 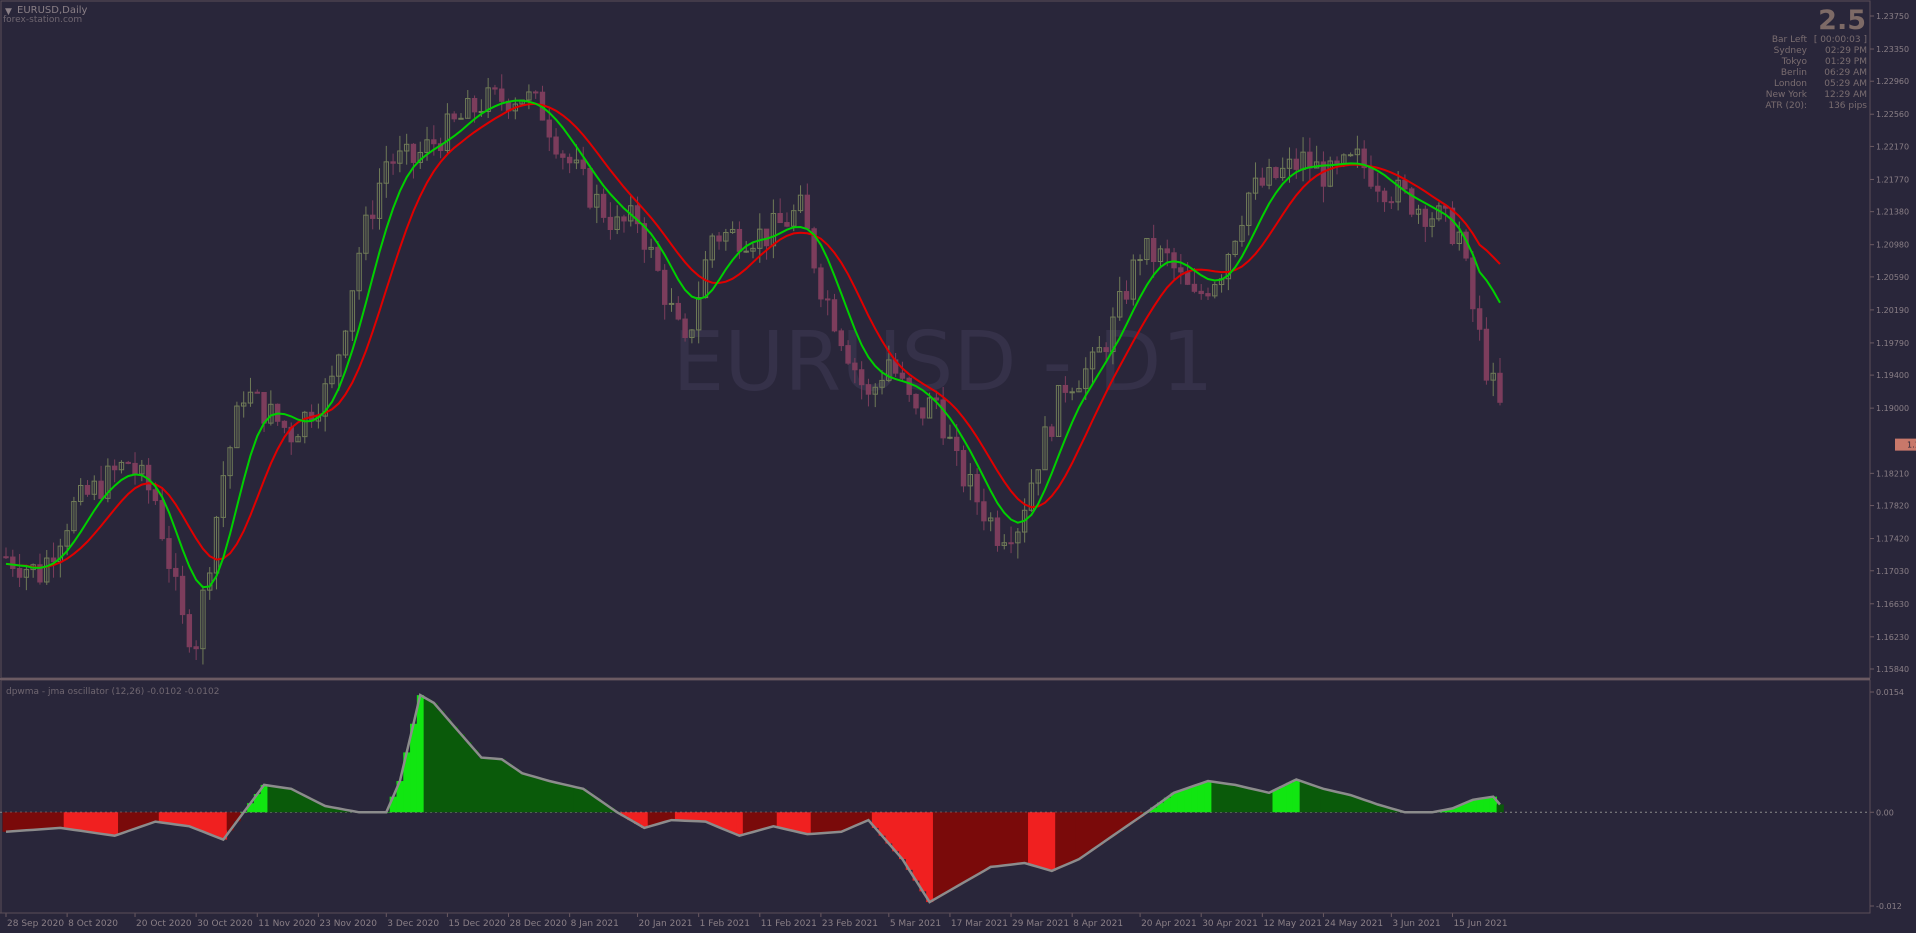 What do you see at coordinates (1353, 924) in the screenshot?
I see `time-label: 24 May 2021` at bounding box center [1353, 924].